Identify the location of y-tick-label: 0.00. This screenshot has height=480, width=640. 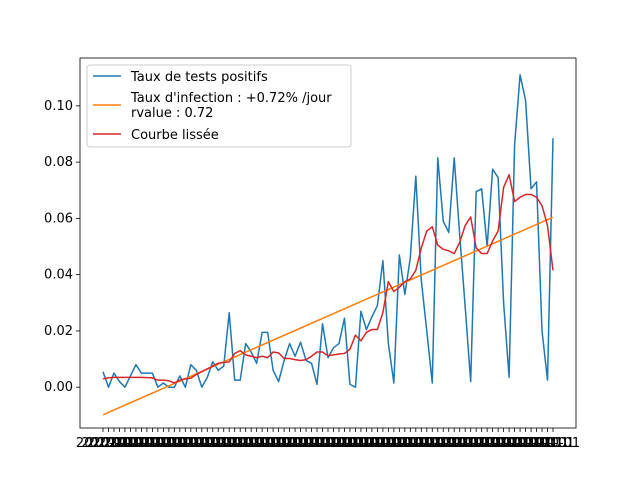
(58, 387).